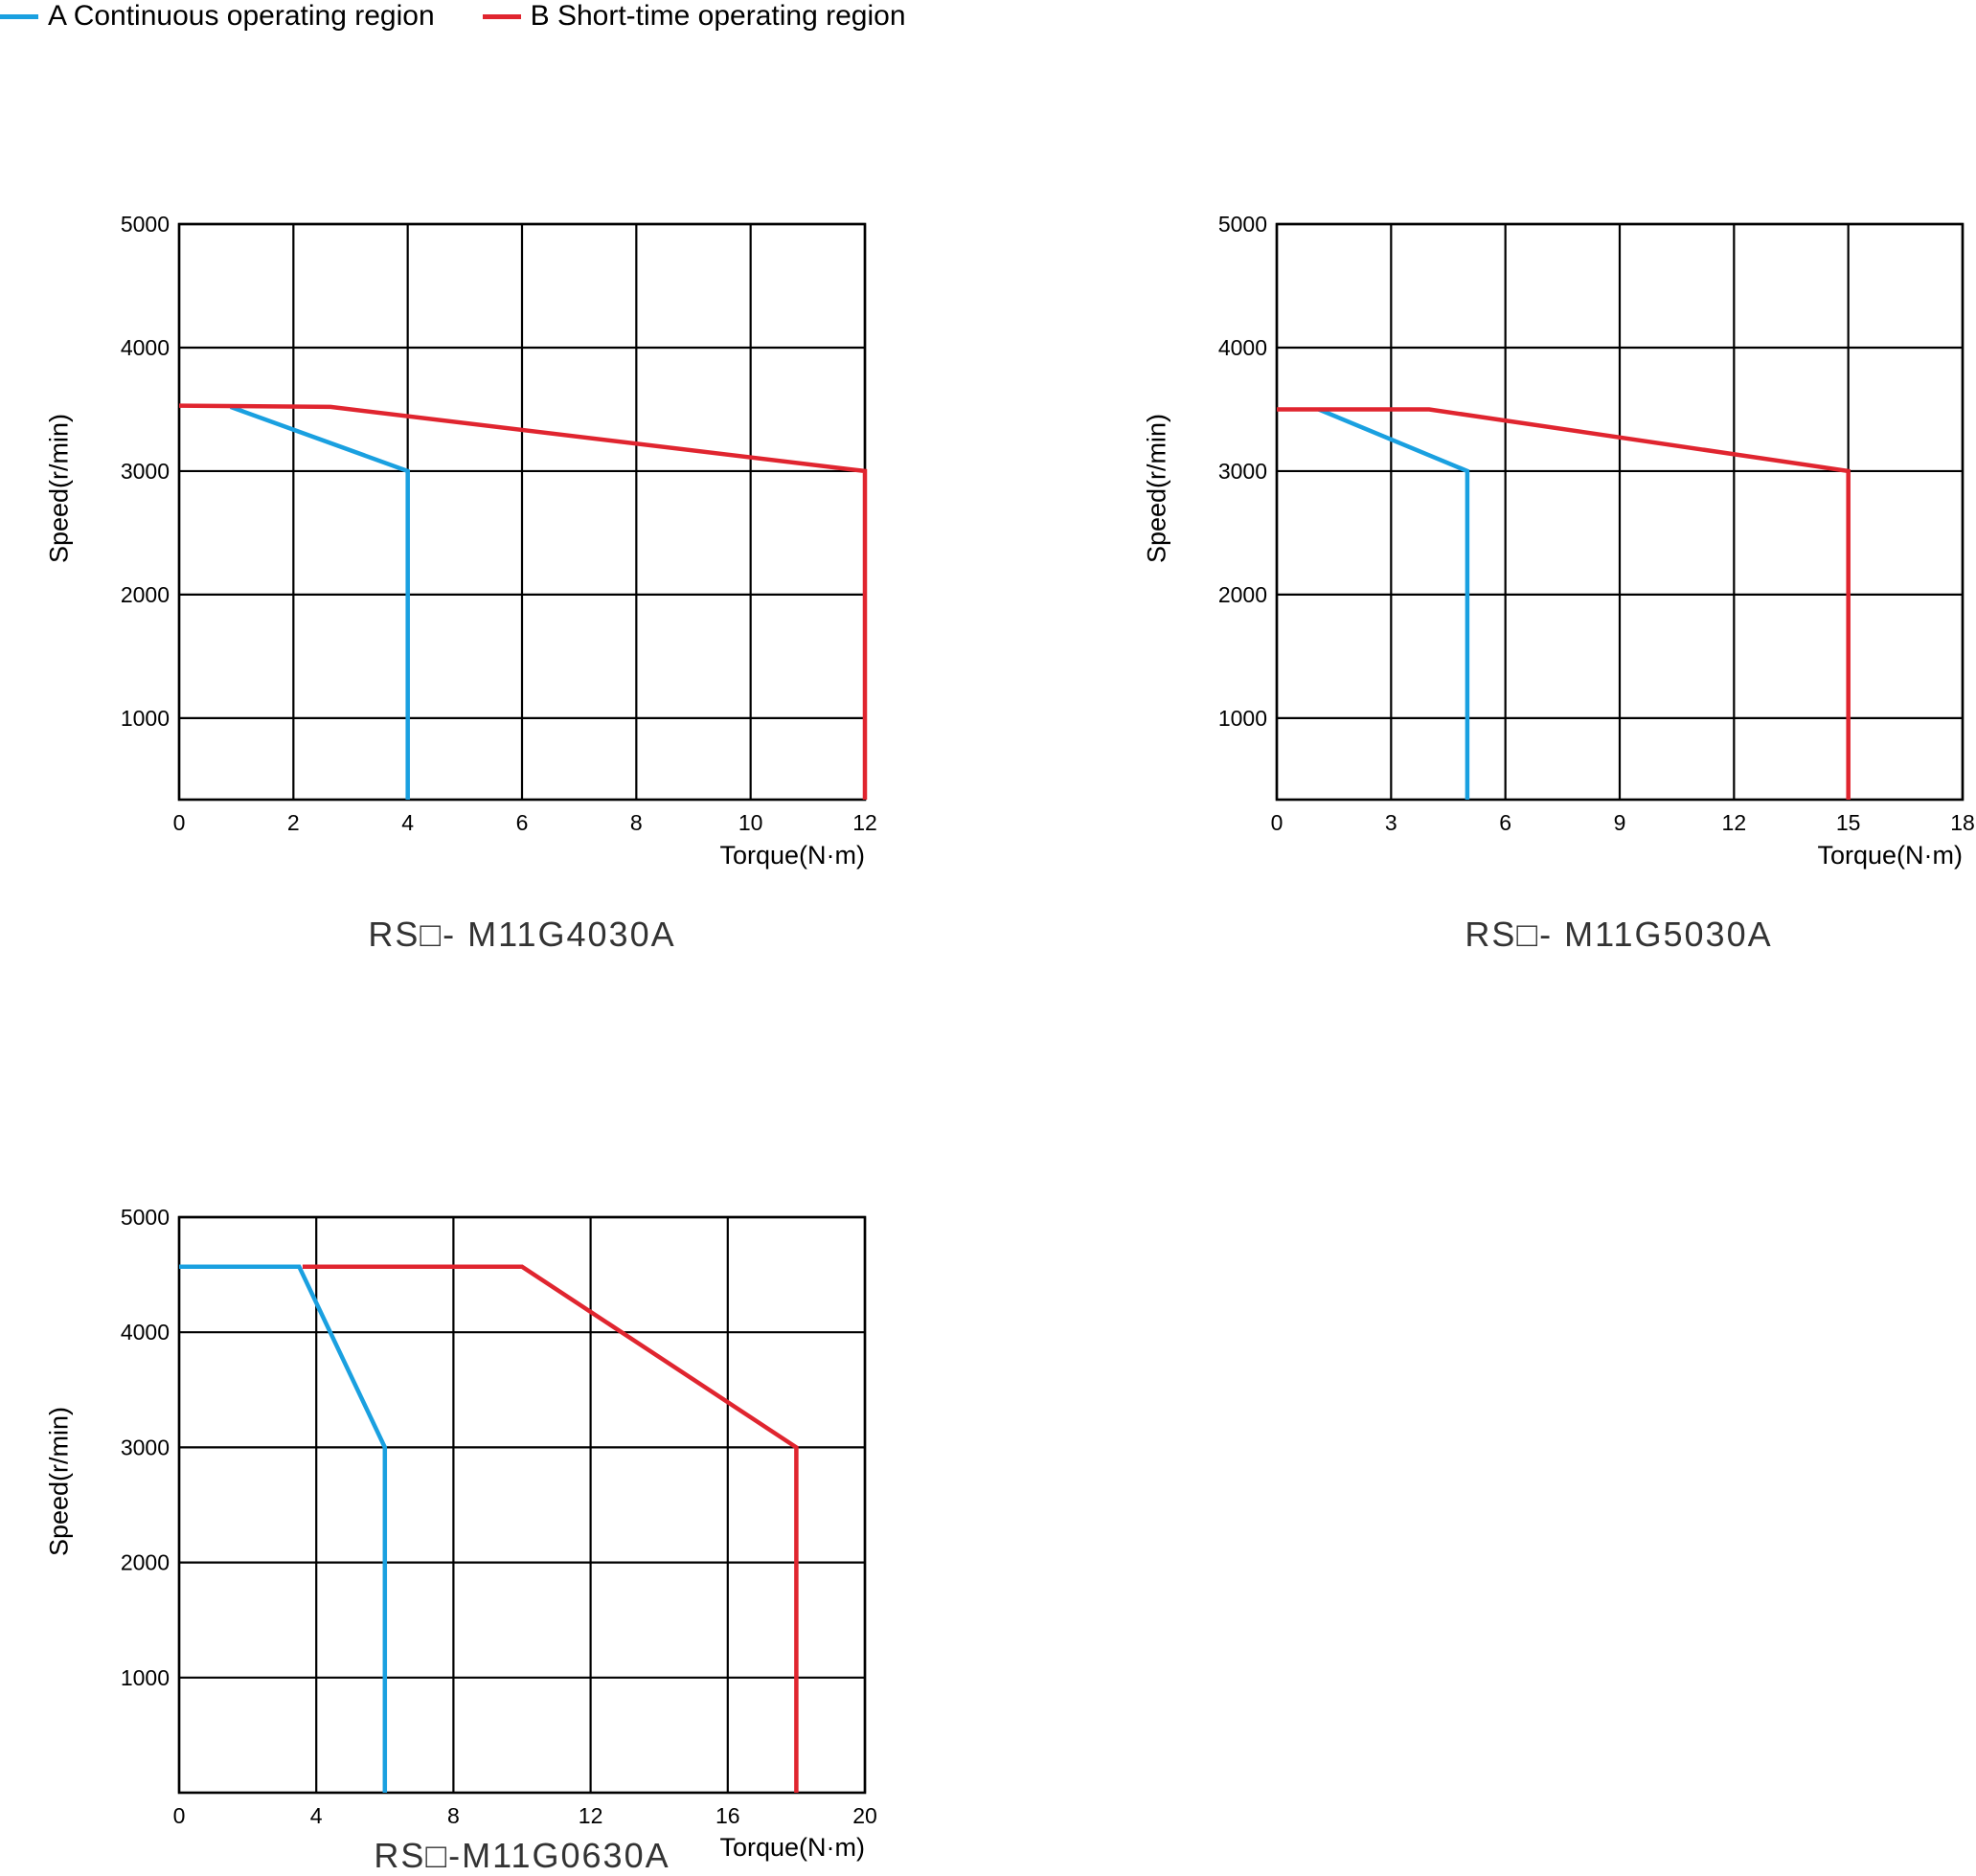 This screenshot has width=1976, height=1876. I want to click on x-tick-label: 2, so click(293, 822).